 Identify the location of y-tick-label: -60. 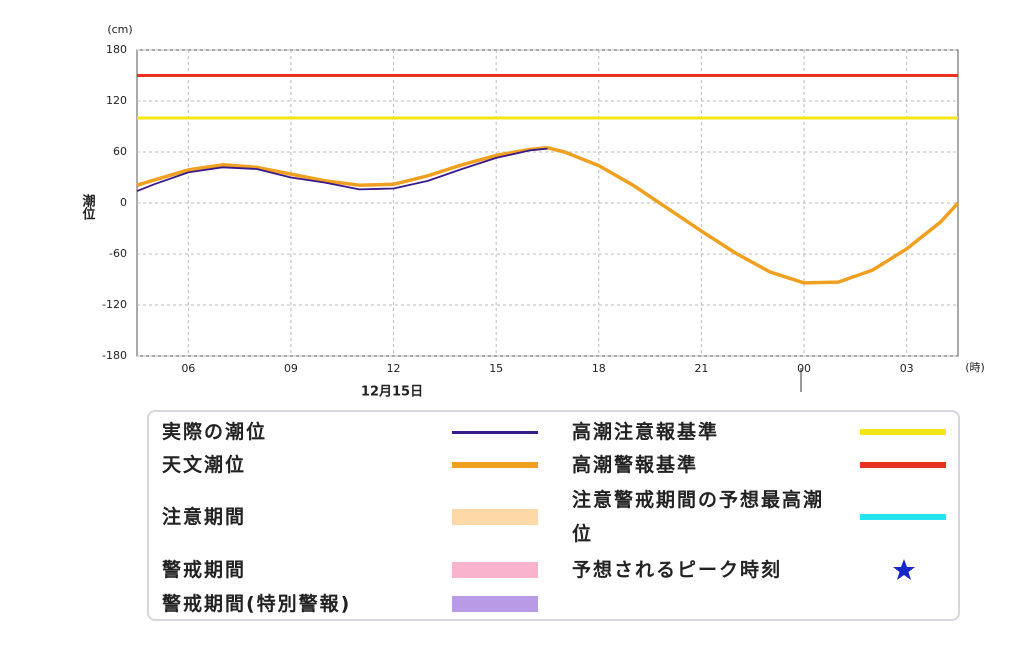
(118, 253).